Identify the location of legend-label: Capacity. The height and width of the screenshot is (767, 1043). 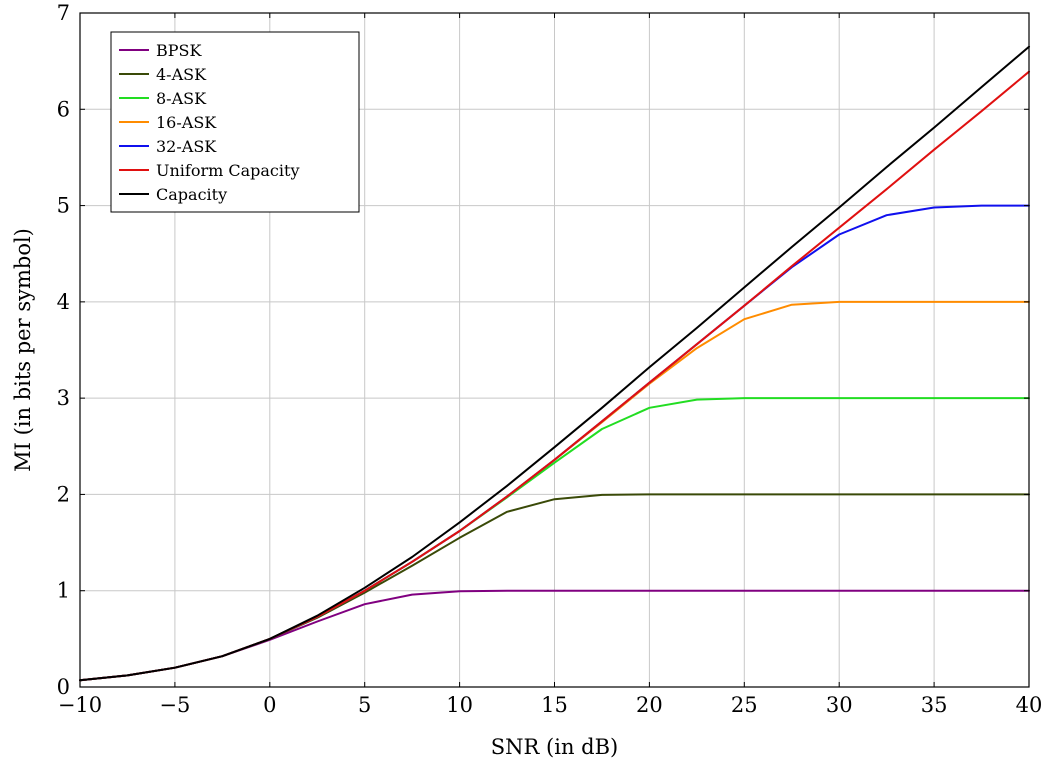
(191, 194).